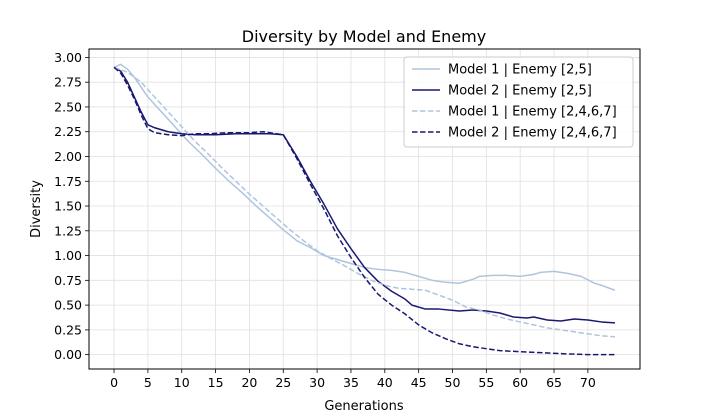 The height and width of the screenshot is (416, 711). I want to click on legend-box, so click(518, 102).